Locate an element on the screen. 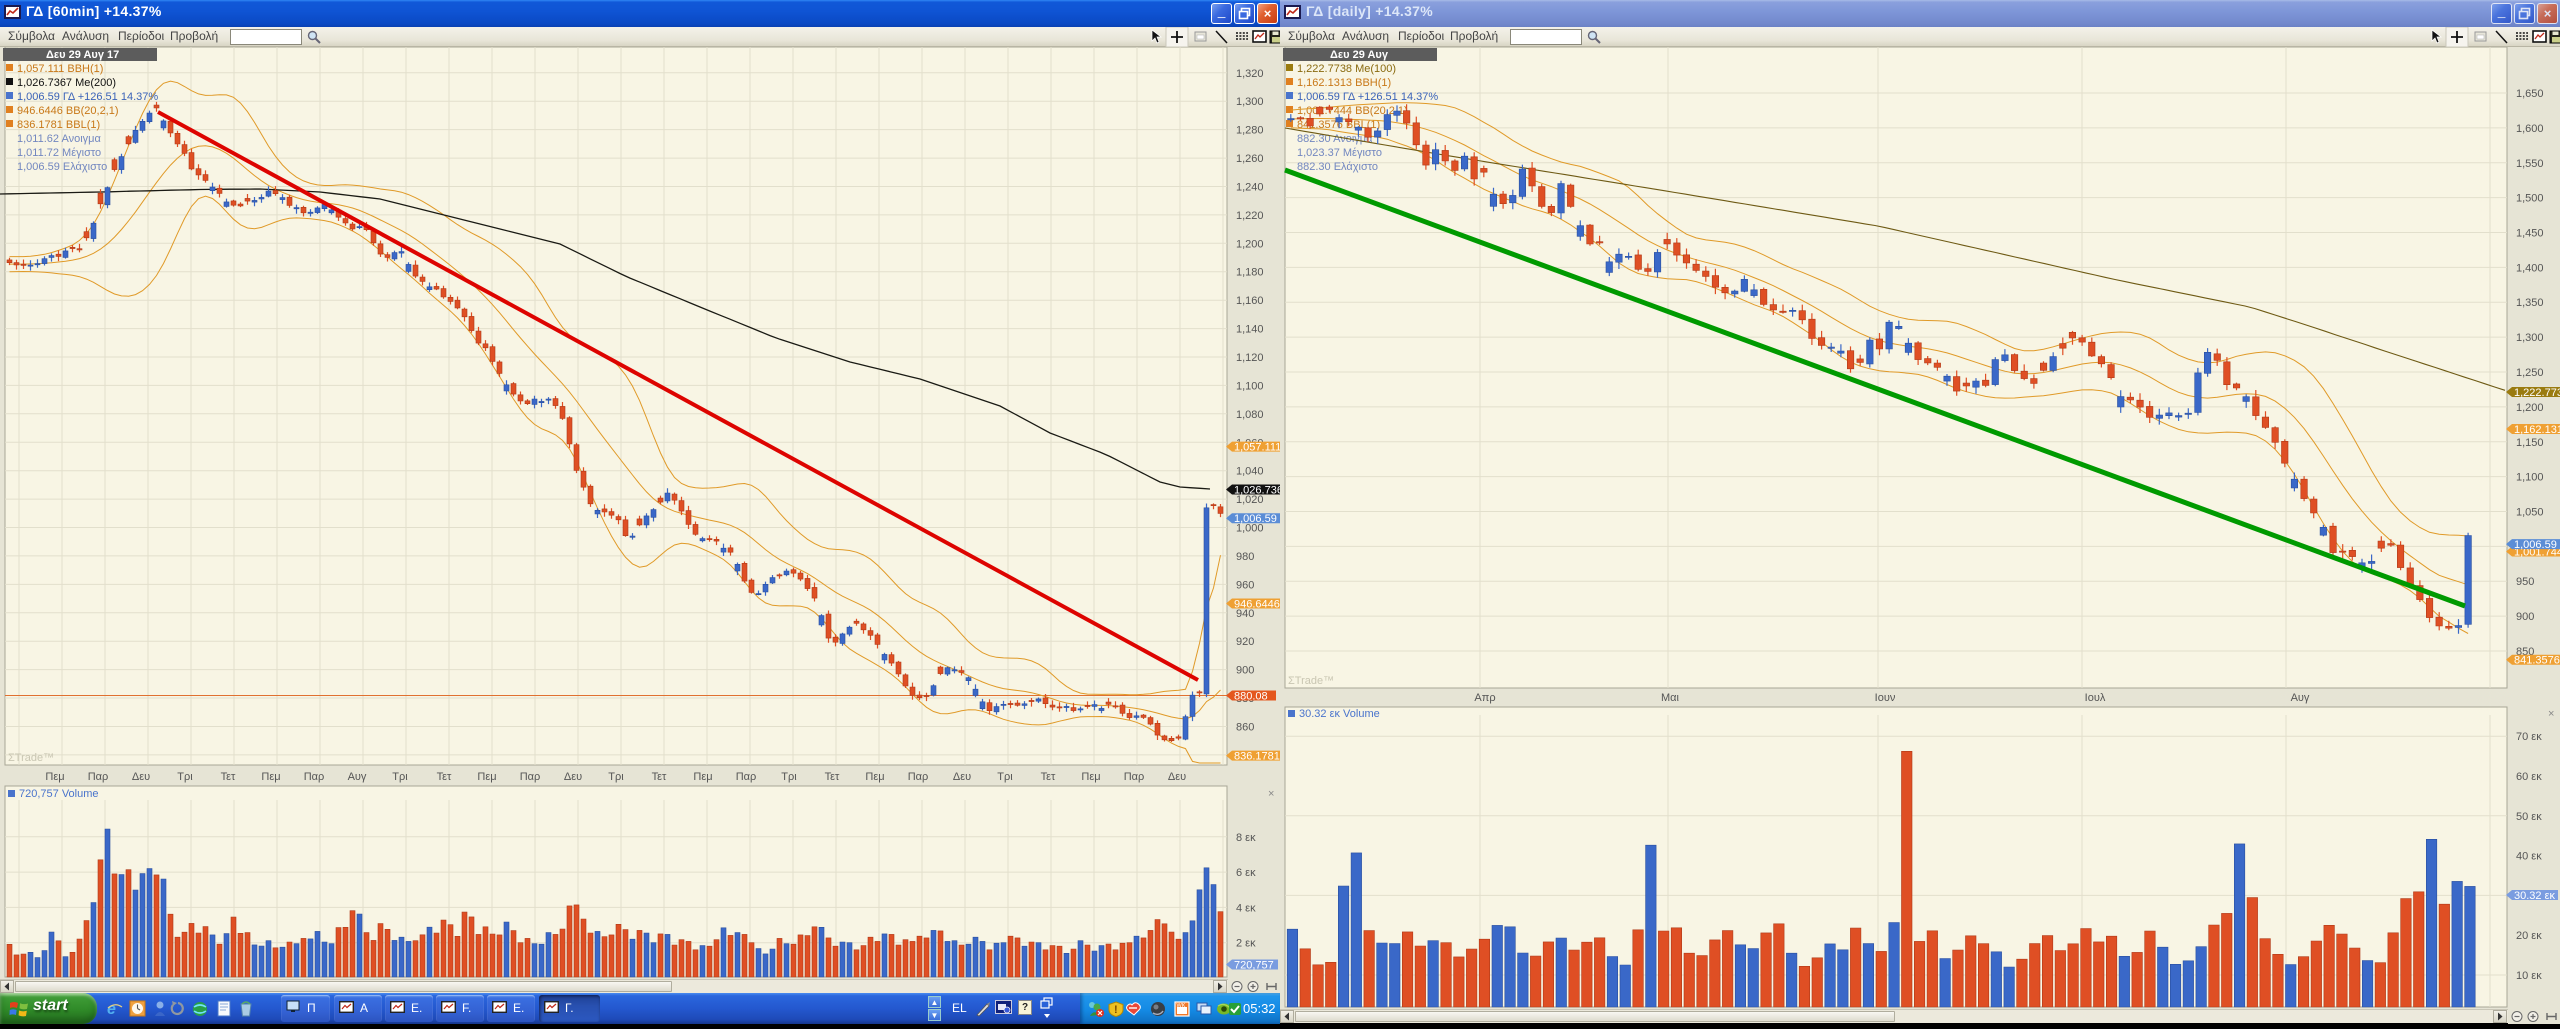  svg-text: 1,450 is located at coordinates (2530, 234).